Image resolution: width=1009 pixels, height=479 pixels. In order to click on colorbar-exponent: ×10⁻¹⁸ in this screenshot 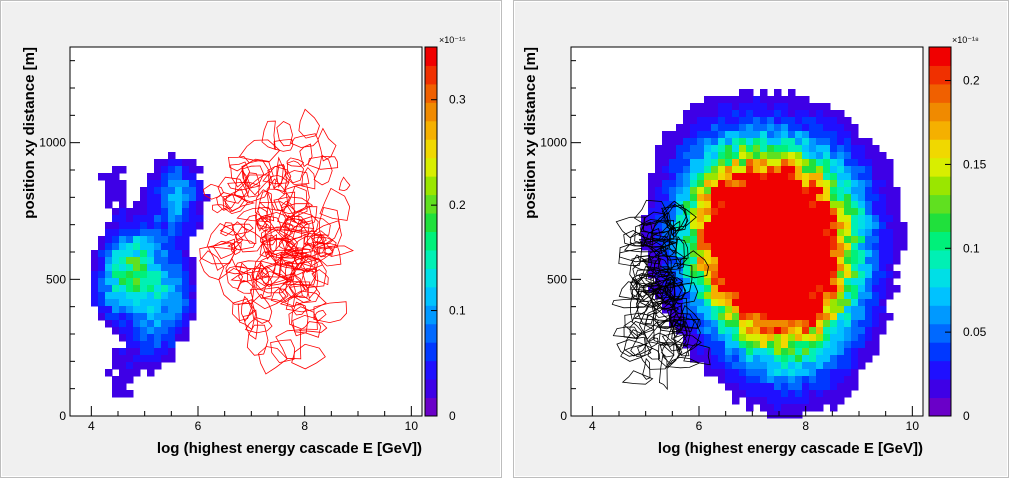, I will do `click(965, 40)`.